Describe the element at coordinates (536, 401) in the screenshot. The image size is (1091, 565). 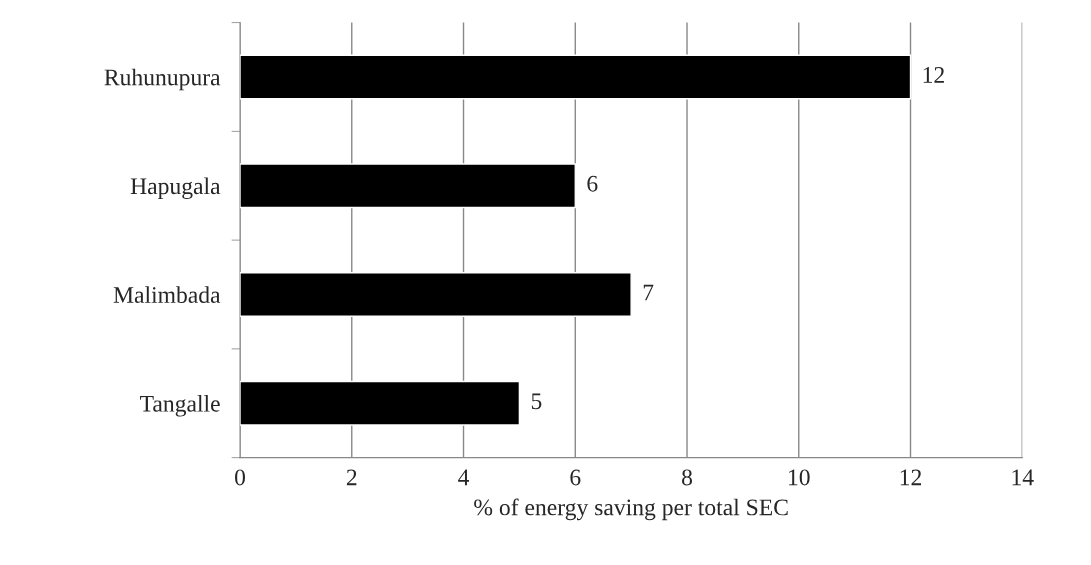
I see `data-label: 5` at that location.